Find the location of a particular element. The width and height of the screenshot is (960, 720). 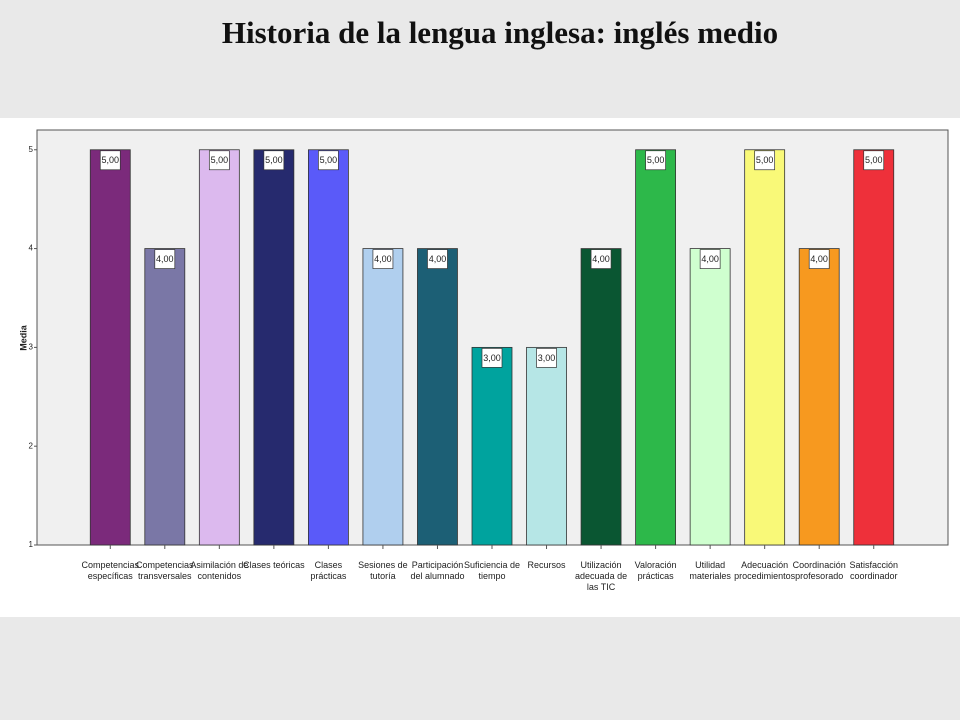

x-tick-label-line: procedimientos is located at coordinates (765, 576).